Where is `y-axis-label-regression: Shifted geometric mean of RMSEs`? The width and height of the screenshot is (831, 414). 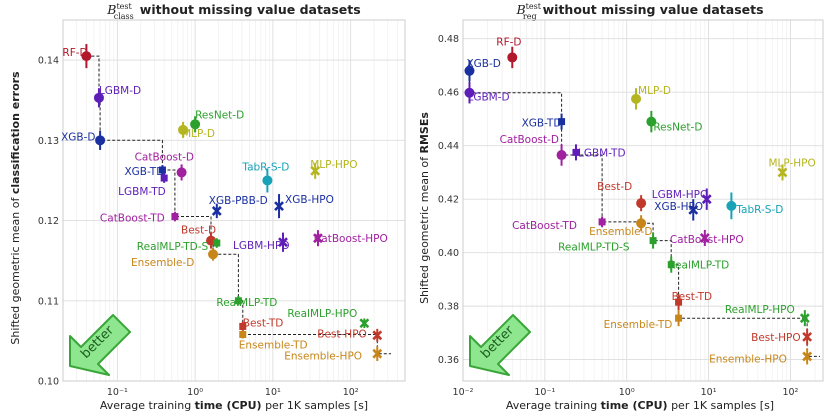
y-axis-label-regression: Shifted geometric mean of RMSEs is located at coordinates (424, 208).